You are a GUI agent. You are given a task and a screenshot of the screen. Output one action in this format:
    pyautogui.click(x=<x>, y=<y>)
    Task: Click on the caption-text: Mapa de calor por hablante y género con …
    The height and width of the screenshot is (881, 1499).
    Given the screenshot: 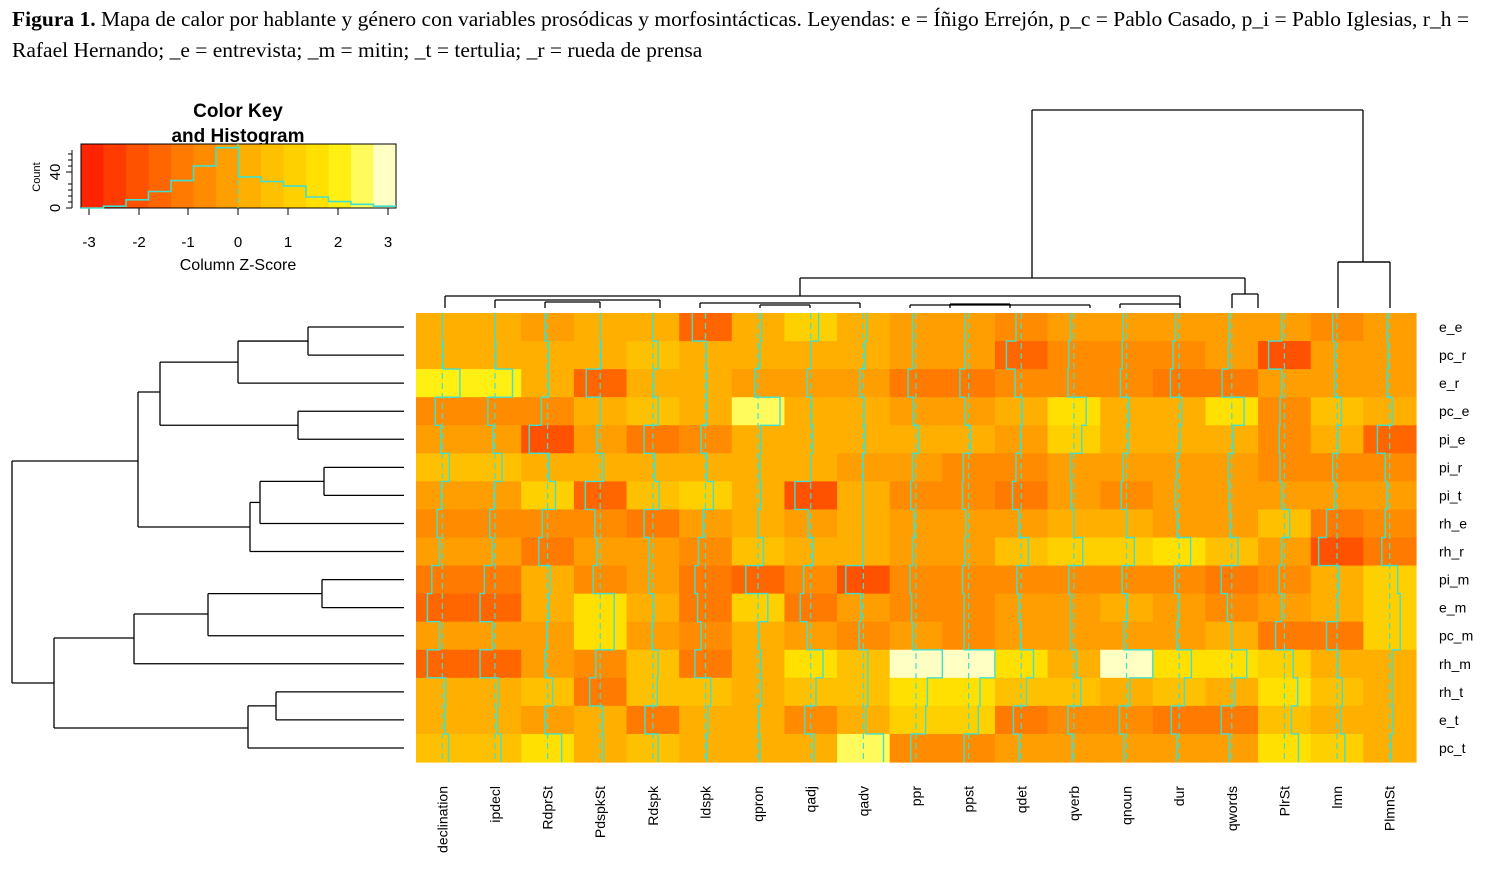 What is the action you would take?
    pyautogui.click(x=740, y=34)
    